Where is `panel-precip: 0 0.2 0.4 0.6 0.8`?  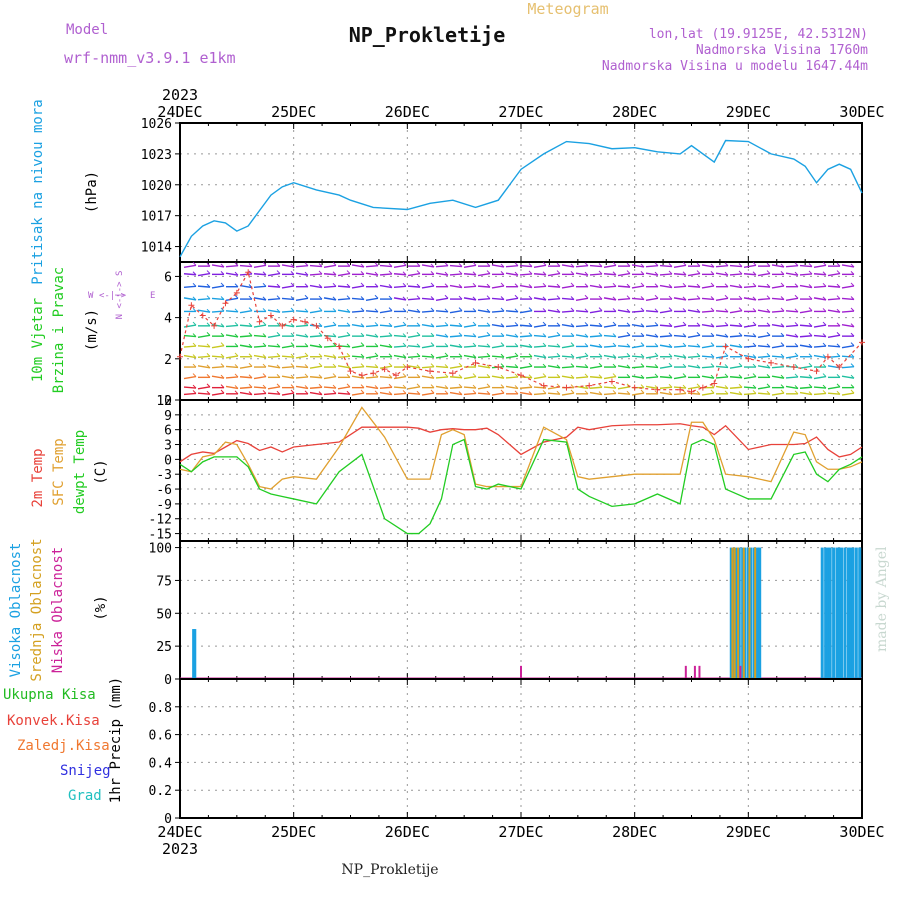
panel-precip: 0 0.2 0.4 0.6 0.8 is located at coordinates (506, 752).